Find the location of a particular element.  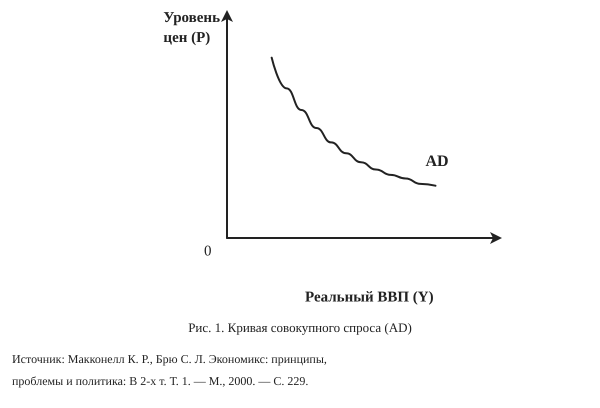

series-label: AD is located at coordinates (437, 161).